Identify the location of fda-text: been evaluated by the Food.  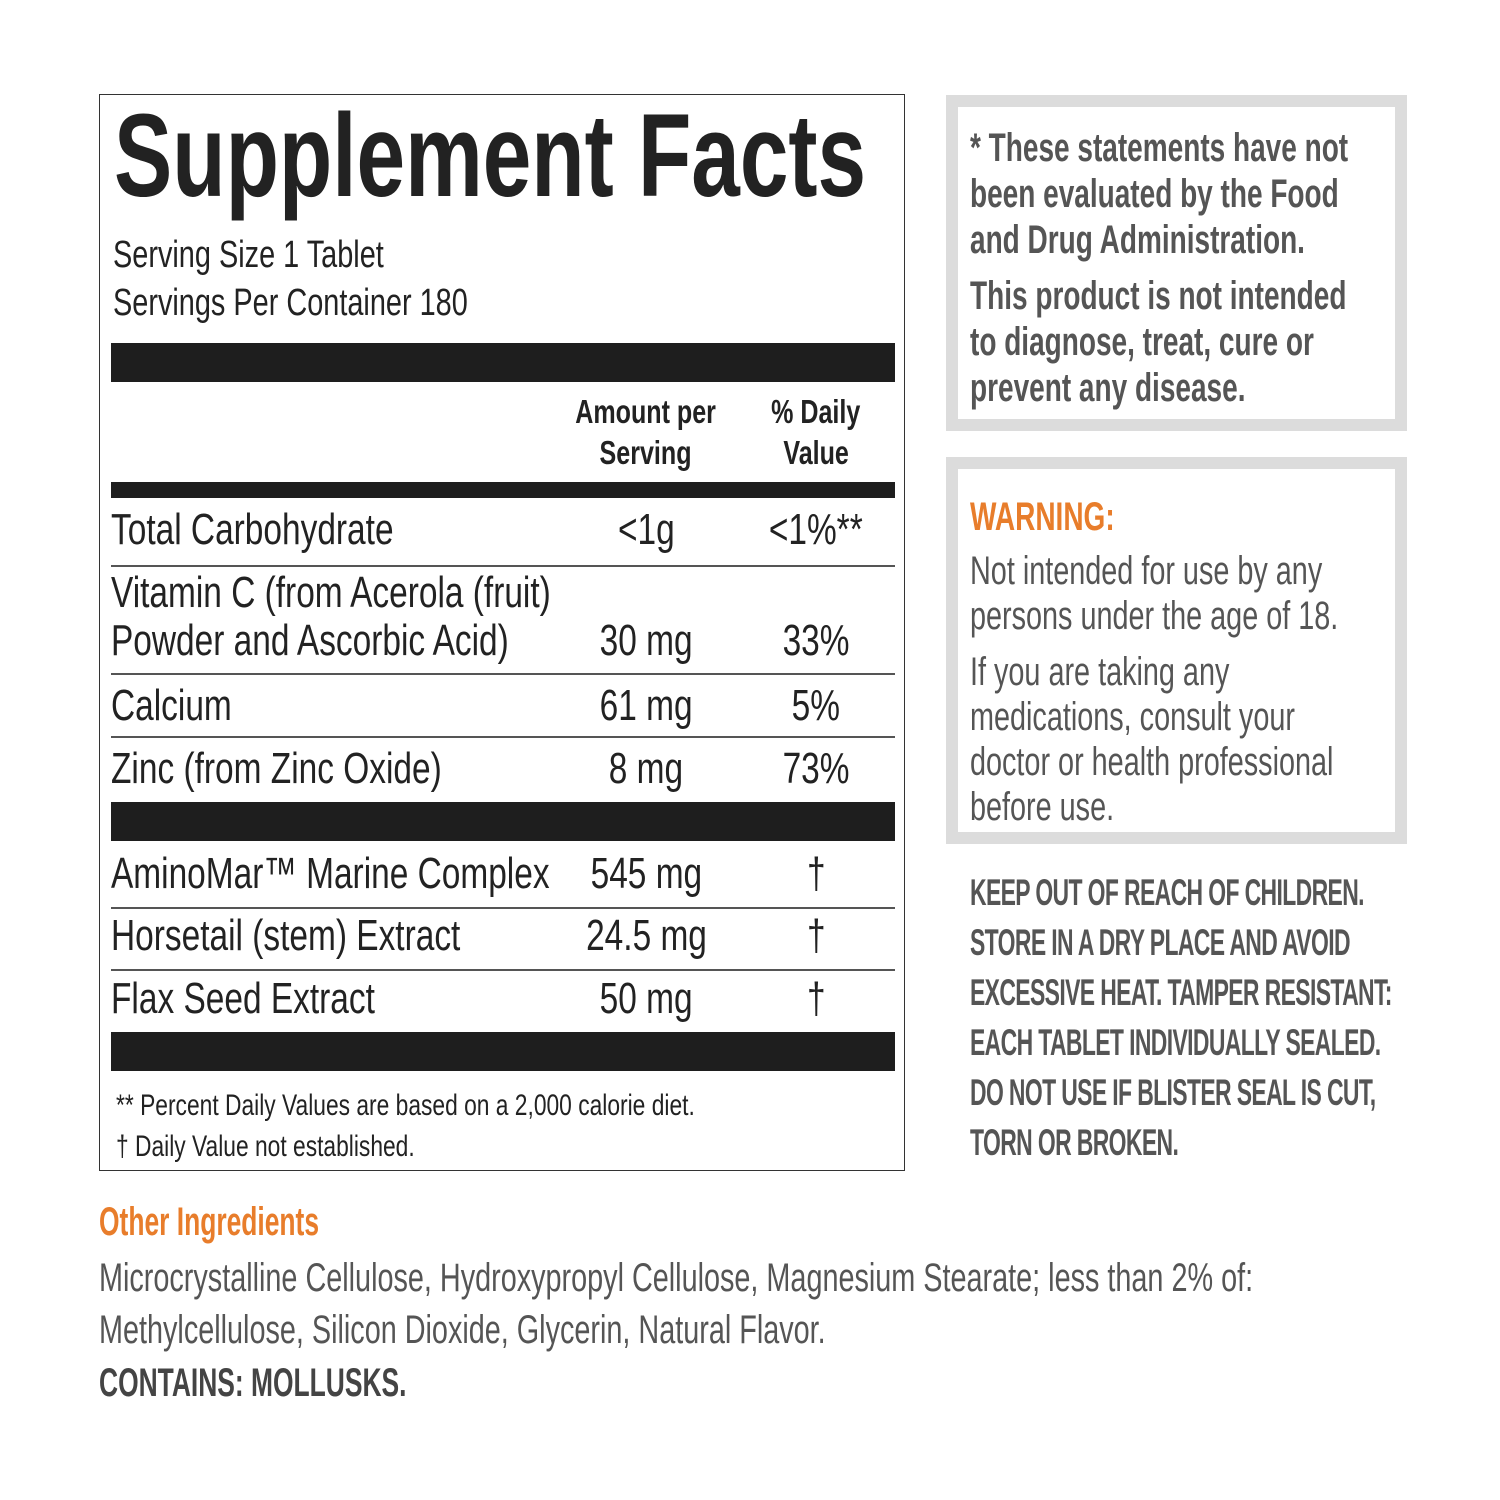
(1154, 194).